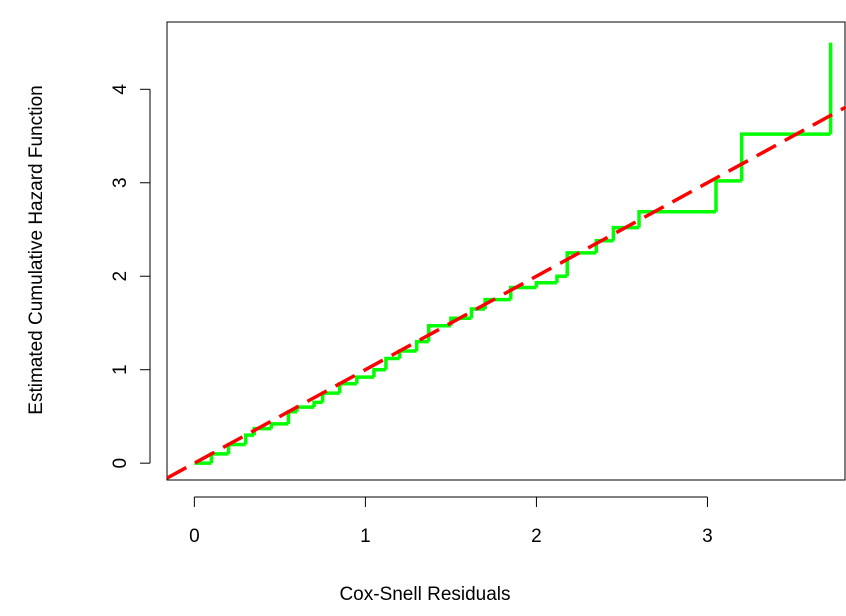 The height and width of the screenshot is (616, 846). Describe the element at coordinates (120, 276) in the screenshot. I see `y-tick-label: 2` at that location.